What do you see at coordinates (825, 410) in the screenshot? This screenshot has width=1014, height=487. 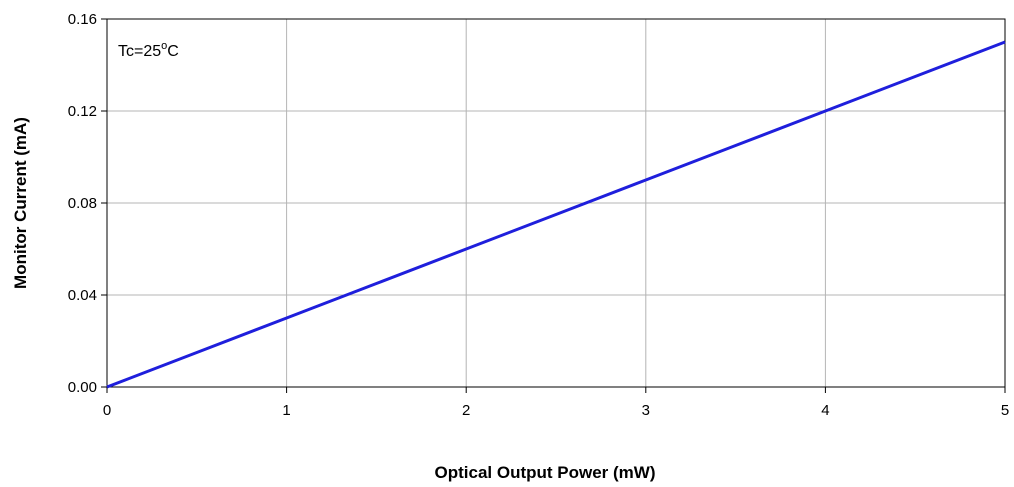 I see `x-tick-label: 4` at bounding box center [825, 410].